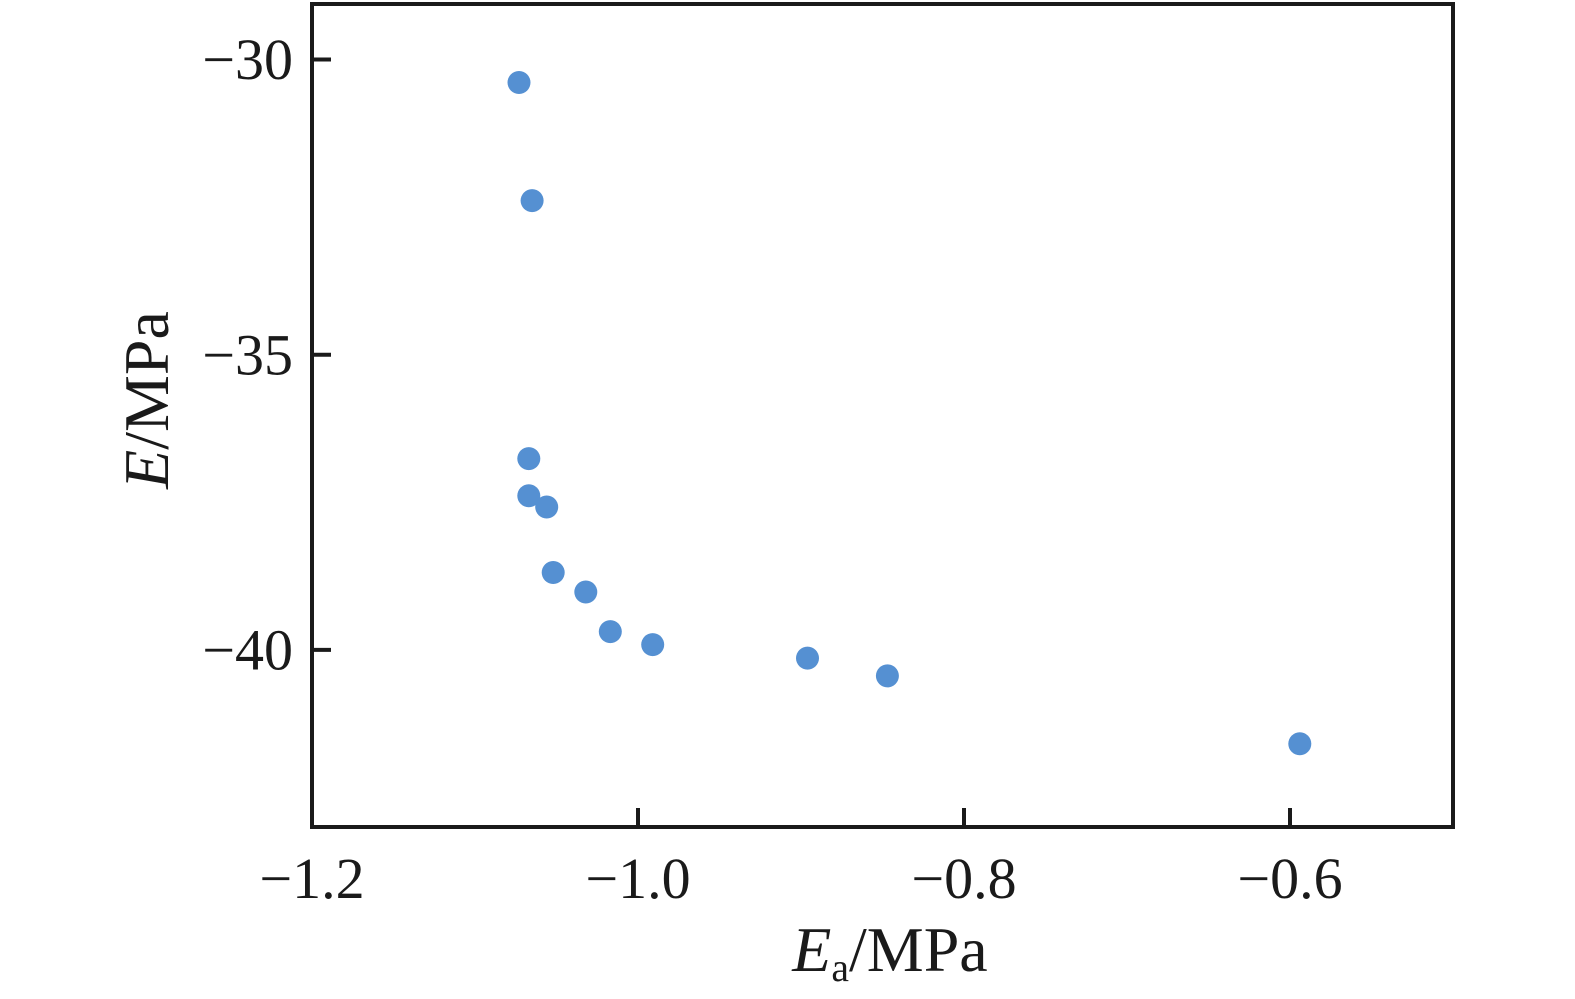 This screenshot has height=999, width=1575. What do you see at coordinates (247, 59) in the screenshot?
I see `y-tick-label: −30` at bounding box center [247, 59].